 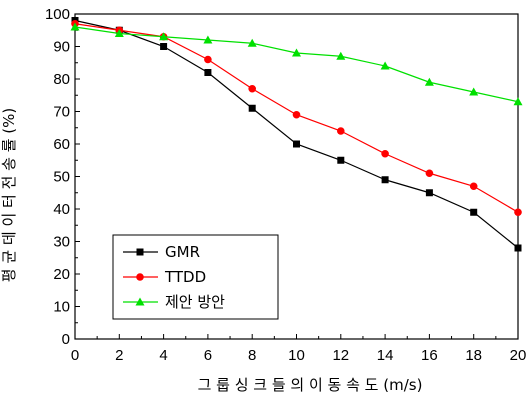 What do you see at coordinates (163, 355) in the screenshot?
I see `x-tick-label: 4` at bounding box center [163, 355].